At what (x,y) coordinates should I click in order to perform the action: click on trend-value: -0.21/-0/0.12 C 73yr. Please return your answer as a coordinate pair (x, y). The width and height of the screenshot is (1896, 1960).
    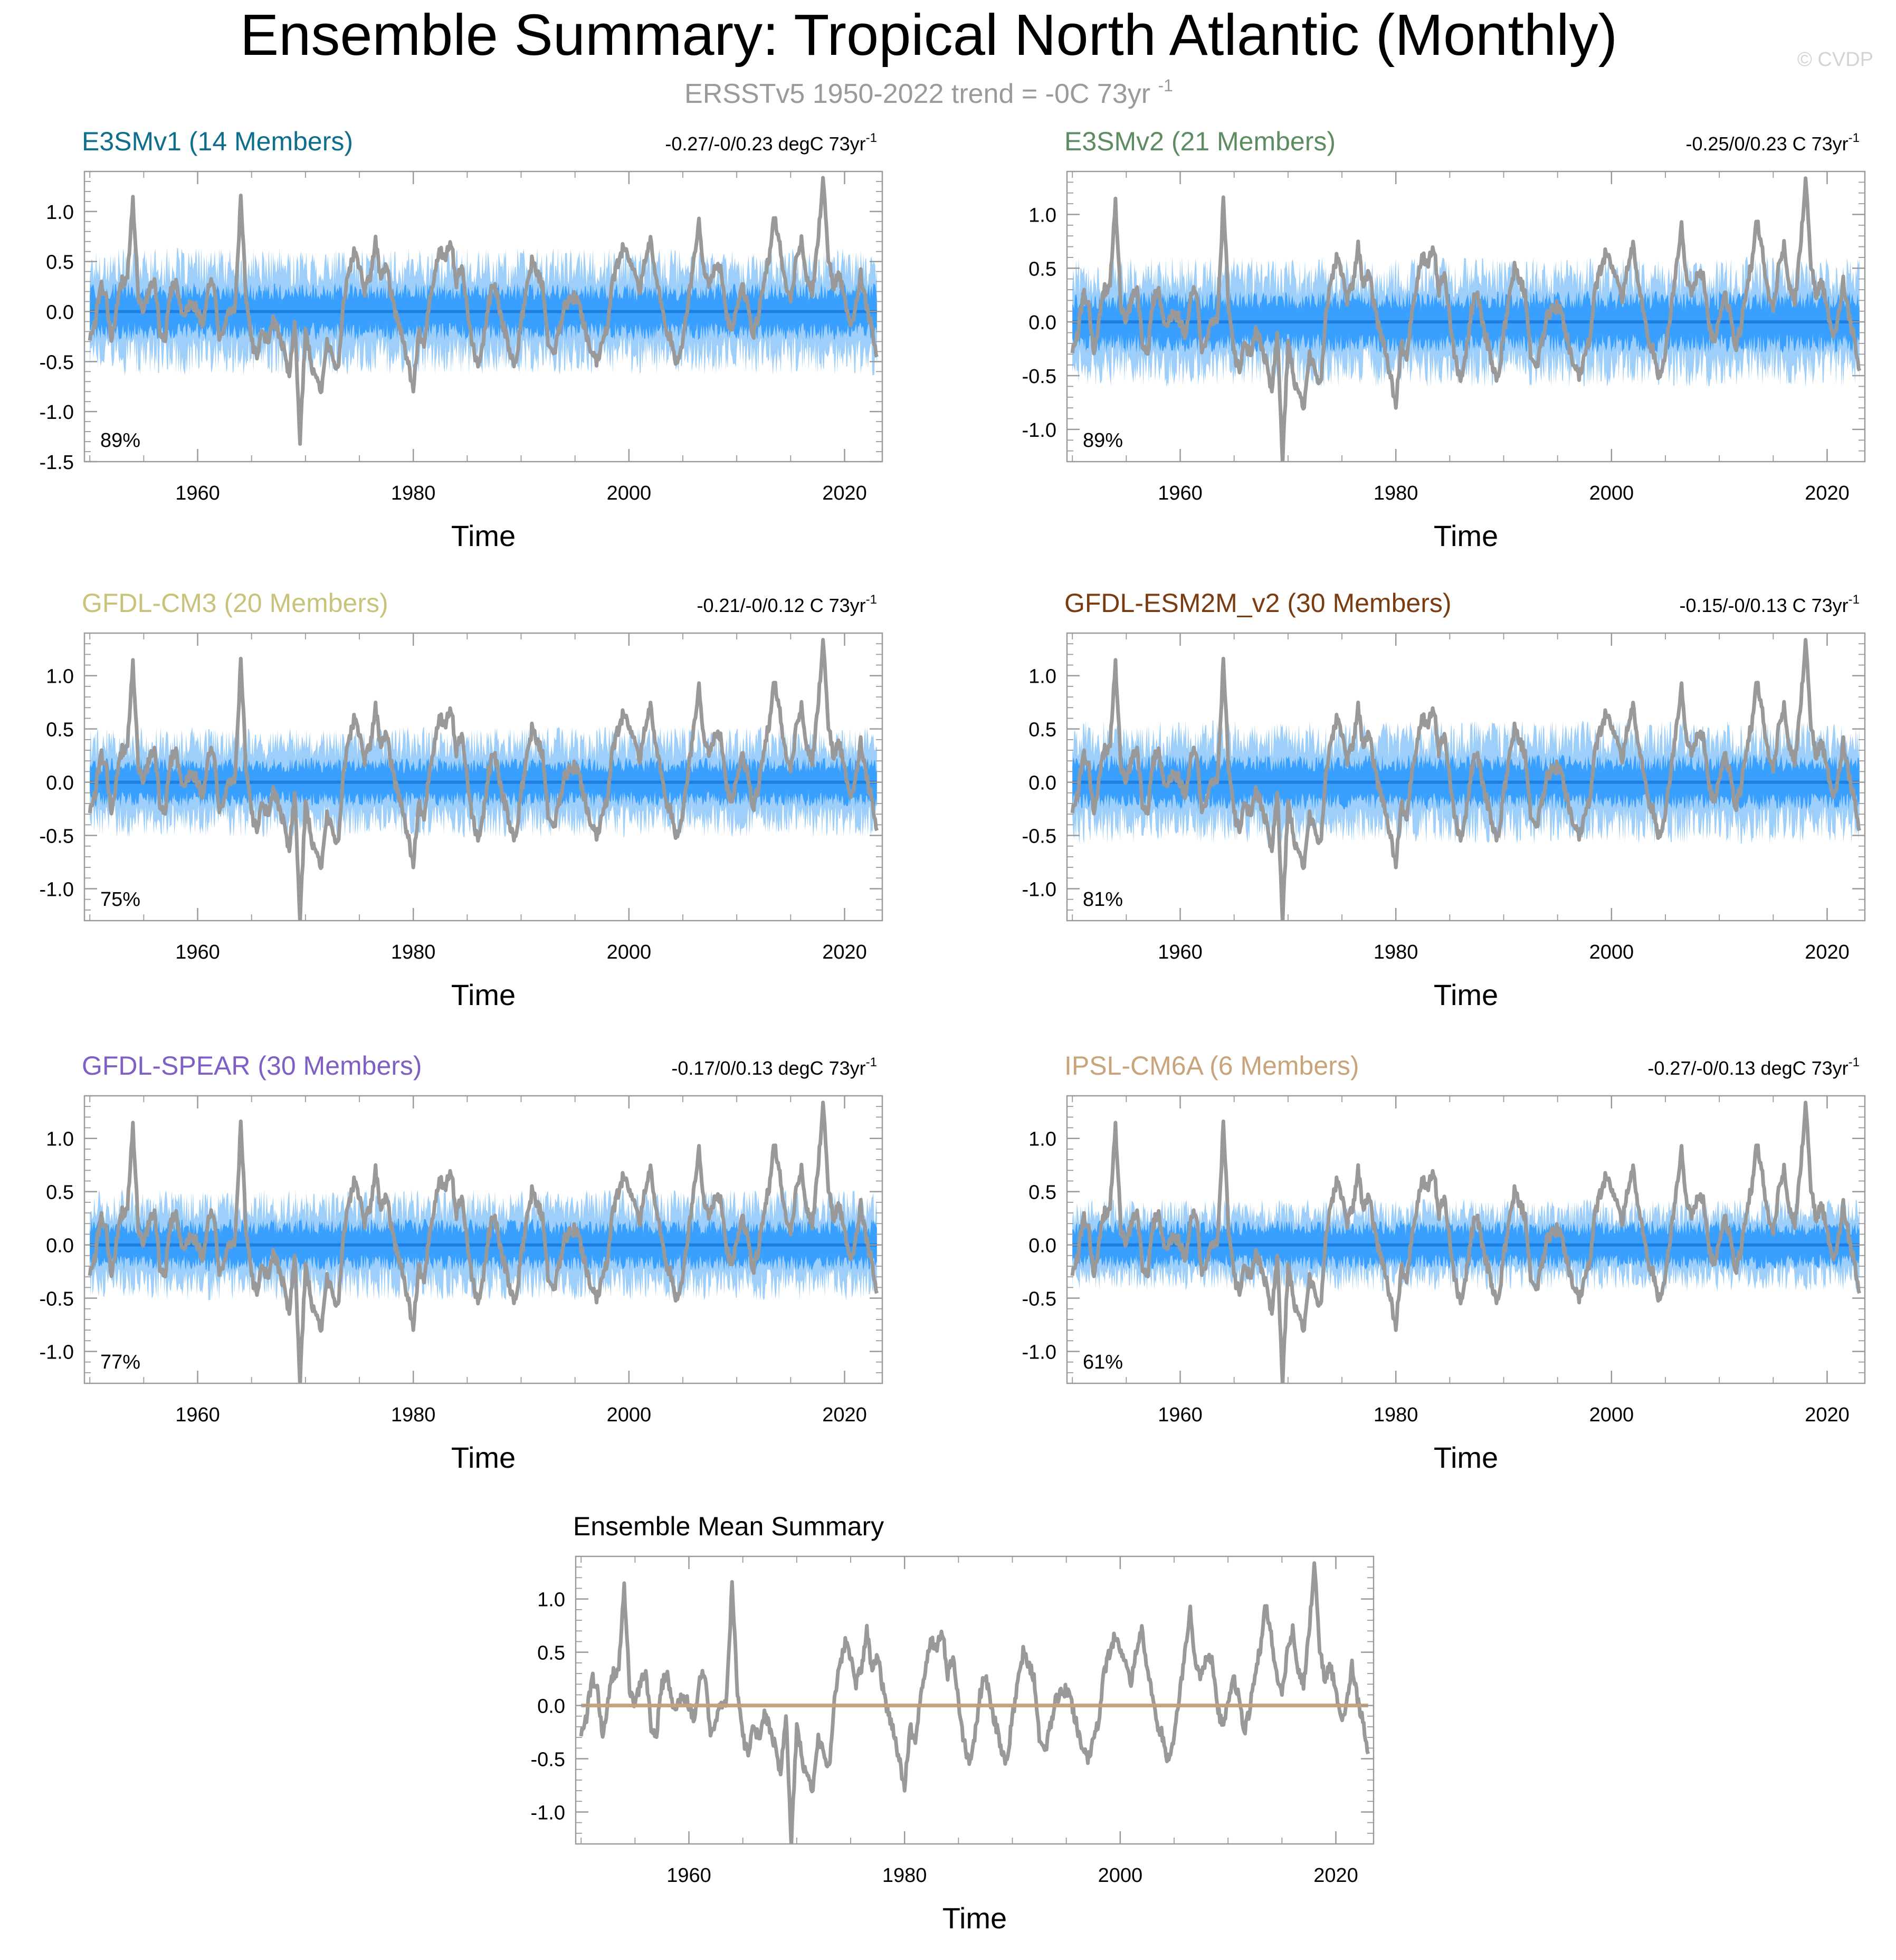
    Looking at the image, I should click on (781, 605).